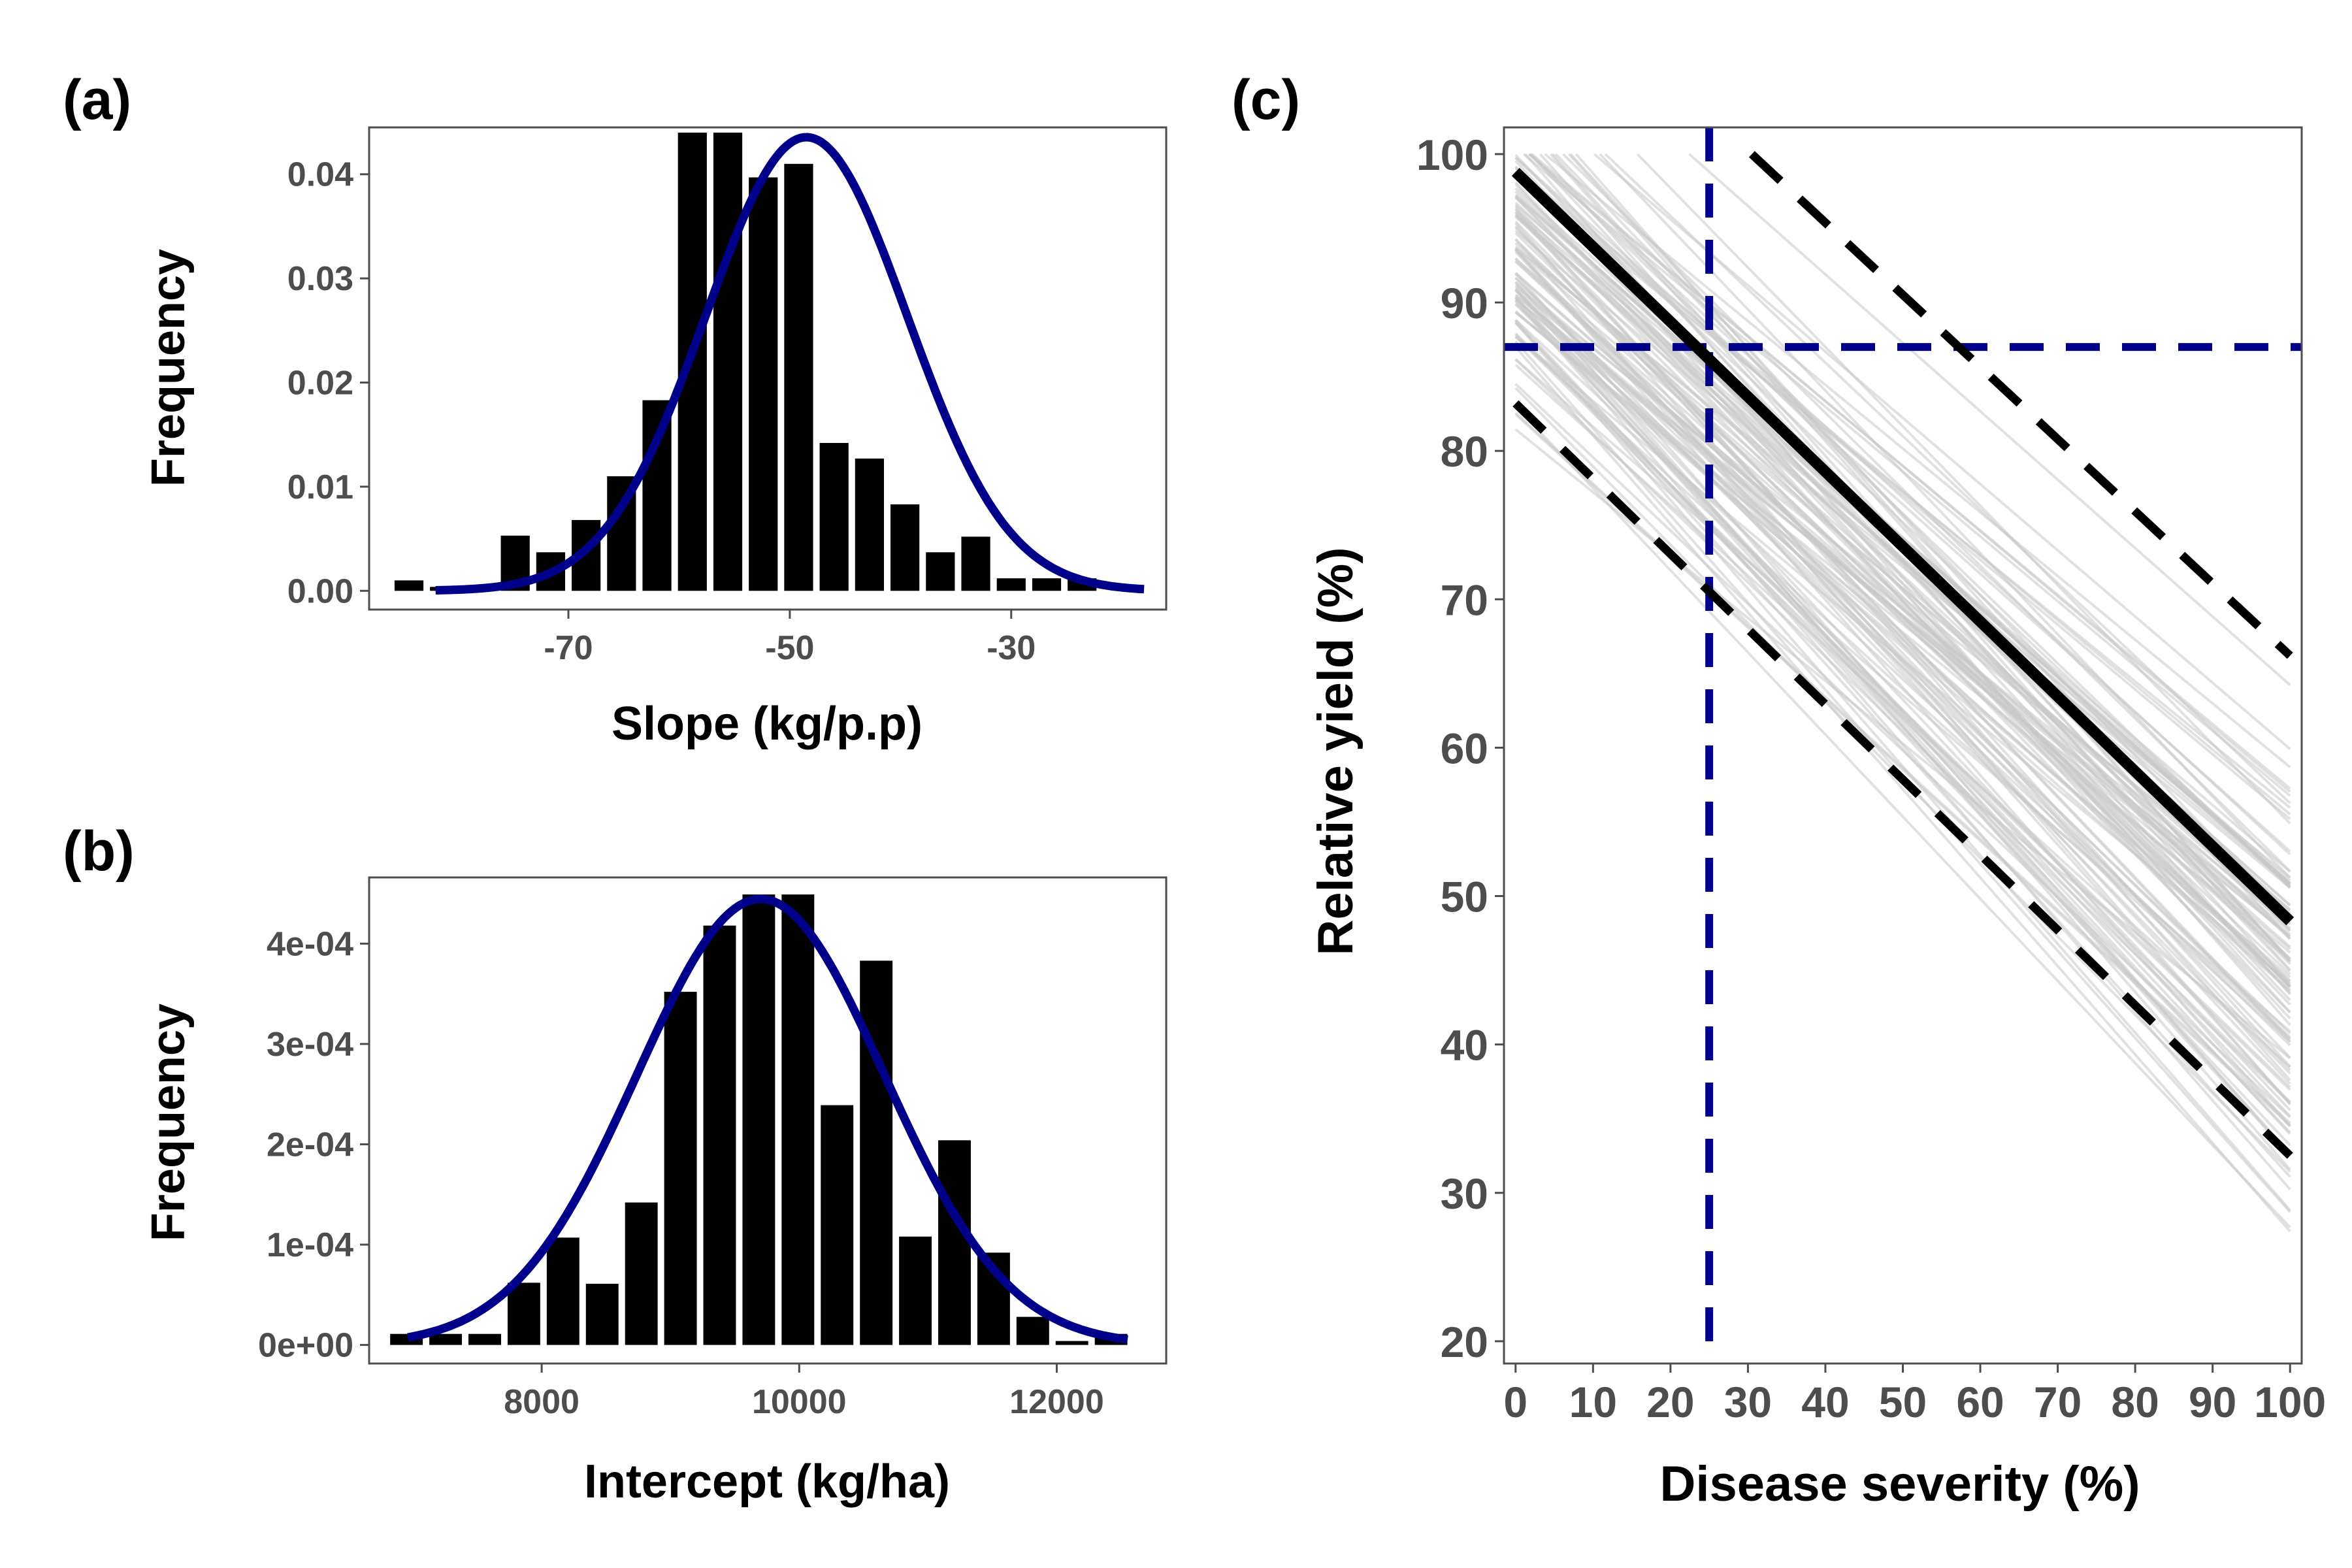 This screenshot has width=2352, height=1568. Describe the element at coordinates (305, 1346) in the screenshot. I see `y-tick-label: 0e+00` at that location.